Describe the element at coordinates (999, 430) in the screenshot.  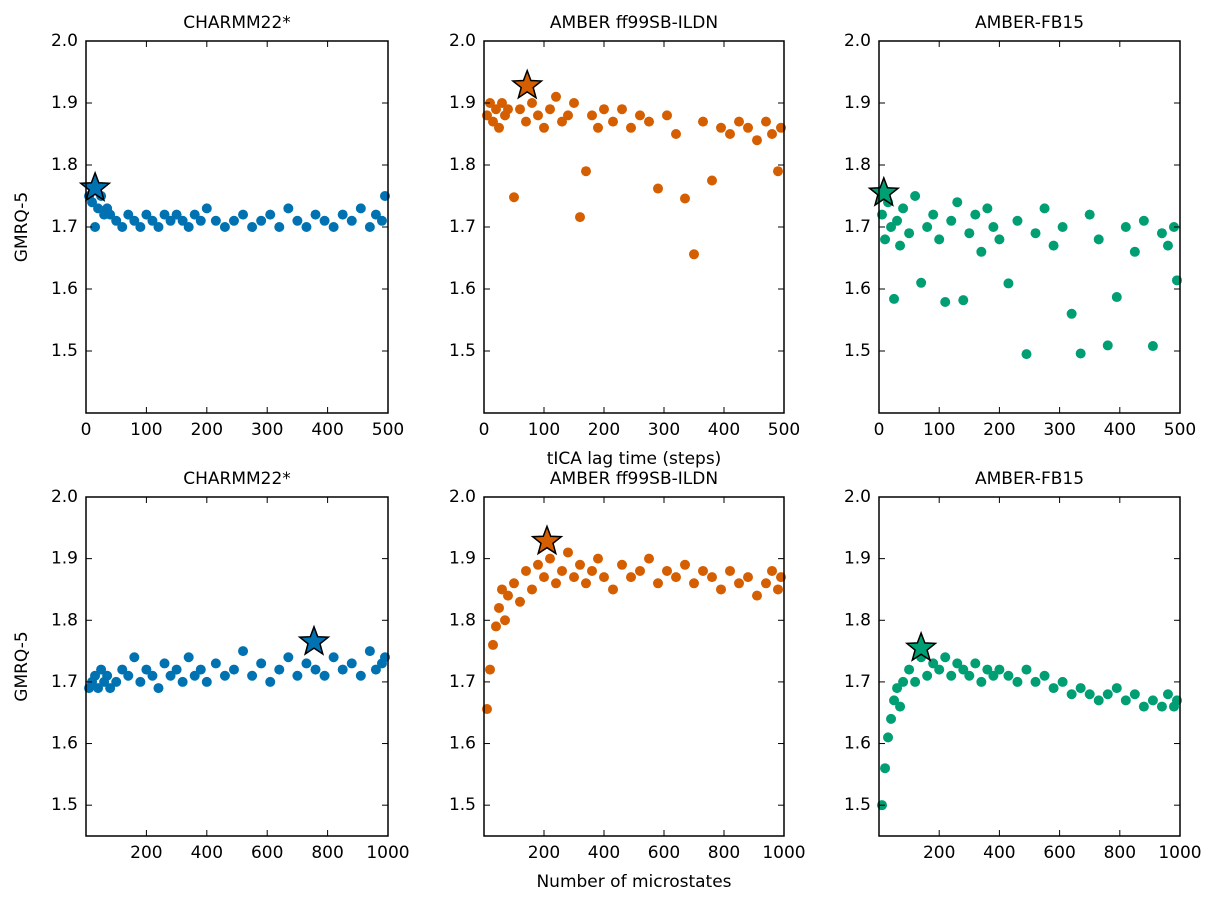
I see `x-tick-label: 200` at that location.